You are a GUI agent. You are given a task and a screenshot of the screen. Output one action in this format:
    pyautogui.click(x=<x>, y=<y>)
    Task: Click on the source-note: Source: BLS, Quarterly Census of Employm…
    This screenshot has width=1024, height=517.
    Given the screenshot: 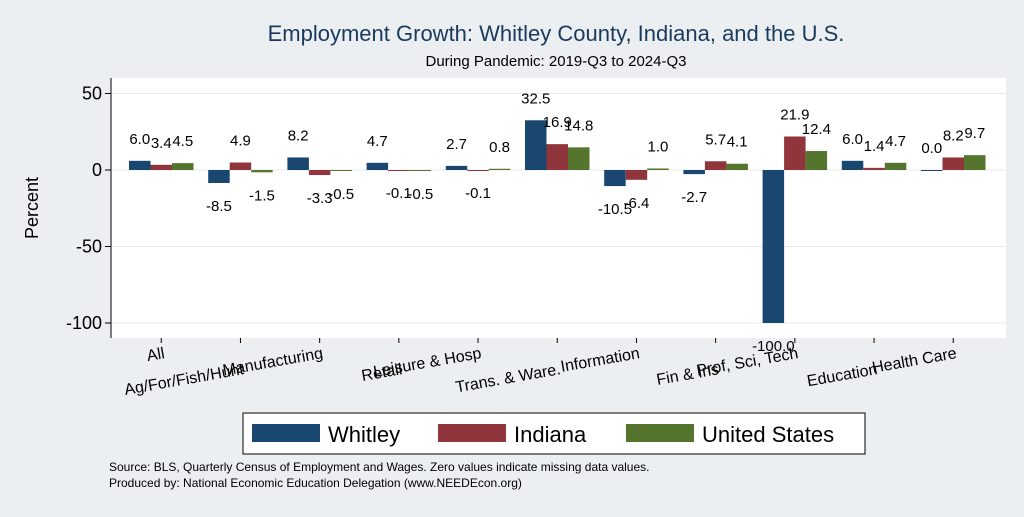 What is the action you would take?
    pyautogui.click(x=379, y=467)
    